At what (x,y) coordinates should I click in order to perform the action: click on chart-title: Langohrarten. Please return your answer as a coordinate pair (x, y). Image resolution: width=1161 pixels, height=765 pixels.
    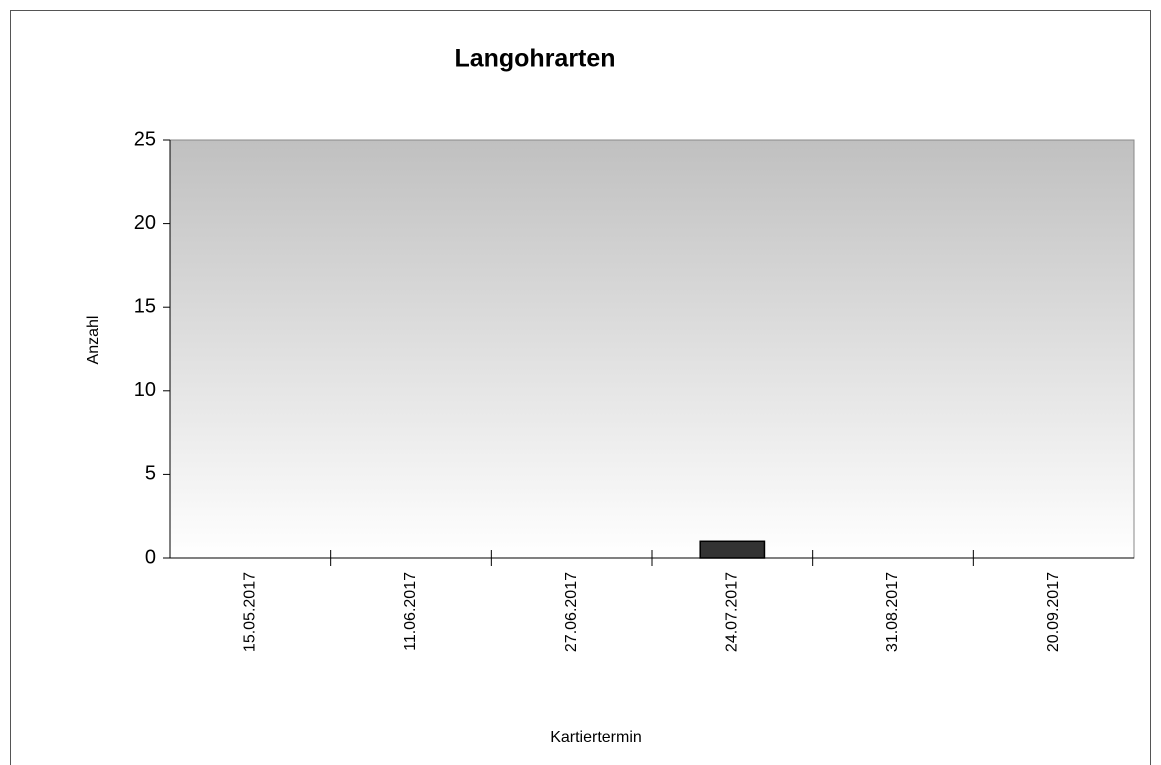
    Looking at the image, I should click on (534, 59).